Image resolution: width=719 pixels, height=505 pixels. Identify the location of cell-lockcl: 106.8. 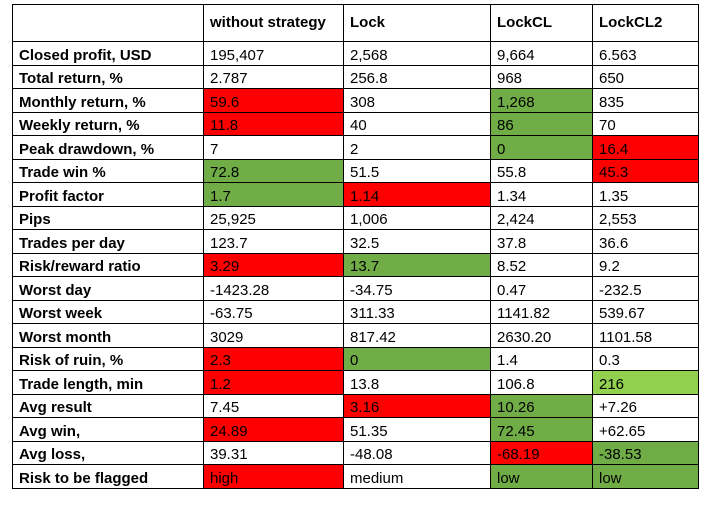
(541, 382).